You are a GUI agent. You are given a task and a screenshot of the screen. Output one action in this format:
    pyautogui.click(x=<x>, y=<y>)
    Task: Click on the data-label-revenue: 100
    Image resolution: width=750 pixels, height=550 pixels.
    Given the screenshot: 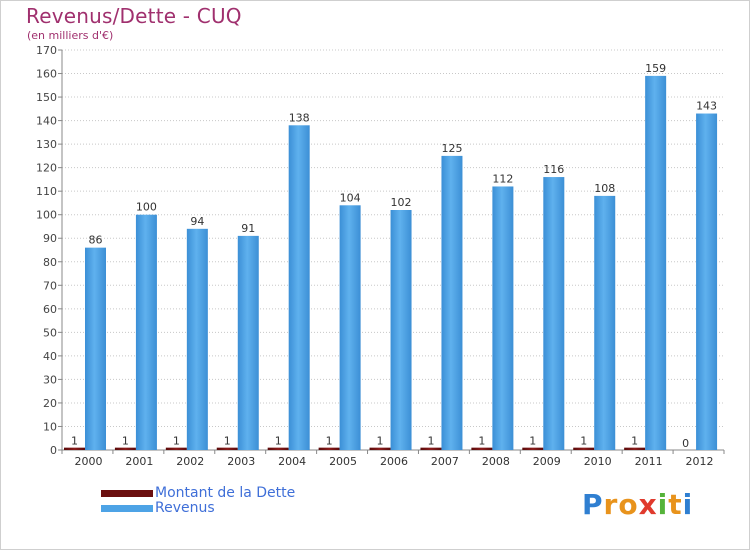 What is the action you would take?
    pyautogui.click(x=146, y=207)
    